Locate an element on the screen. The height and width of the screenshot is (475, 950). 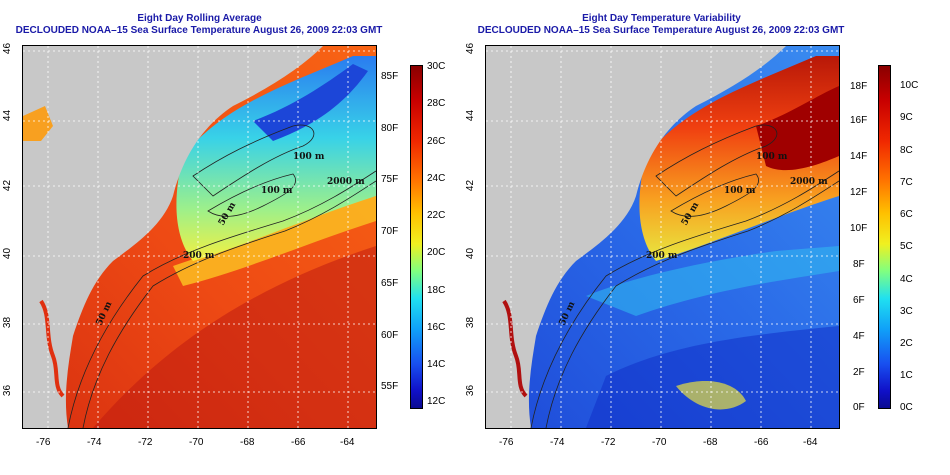
left-title-line1: Eight Day Rolling Average is located at coordinates (199, 18).